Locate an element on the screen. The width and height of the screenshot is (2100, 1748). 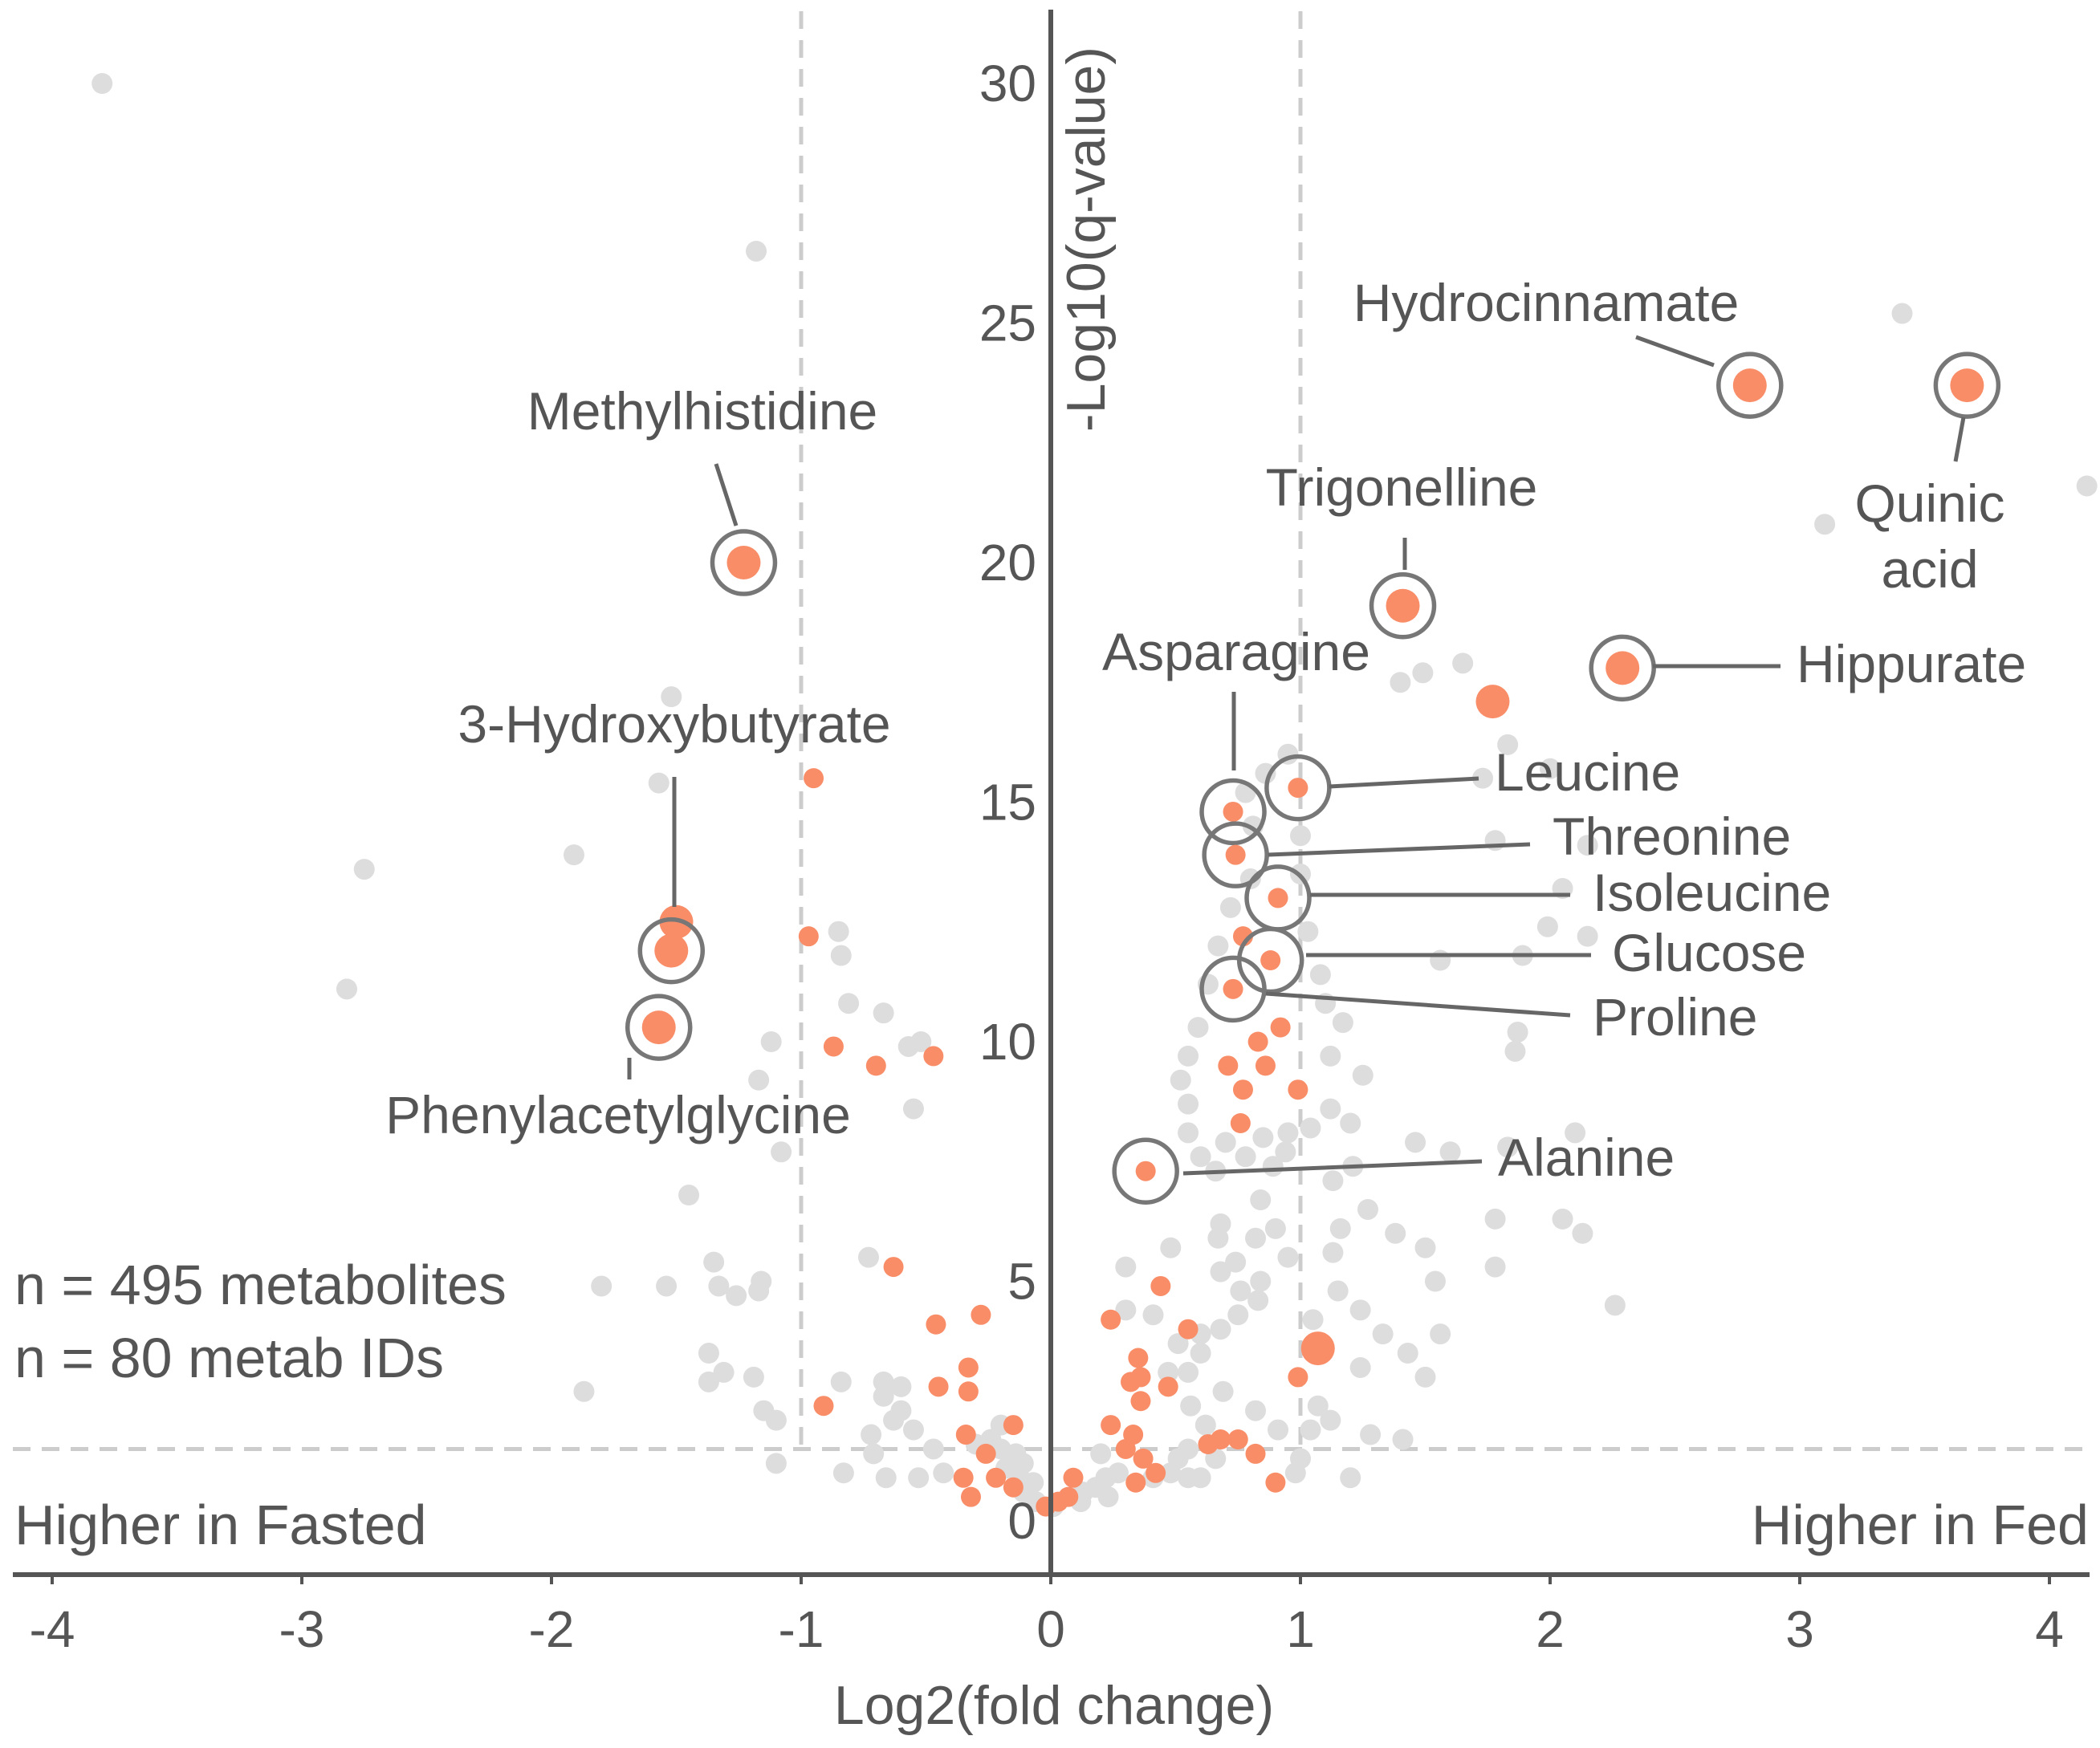
callout-label: Alanine is located at coordinates (1586, 1157).